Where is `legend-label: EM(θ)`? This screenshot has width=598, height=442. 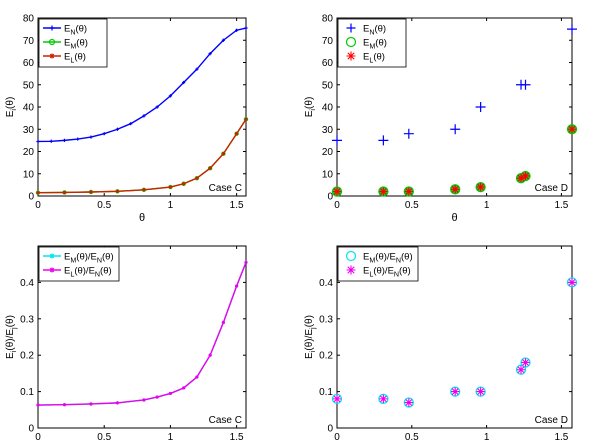 legend-label: EM(θ) is located at coordinates (76, 44).